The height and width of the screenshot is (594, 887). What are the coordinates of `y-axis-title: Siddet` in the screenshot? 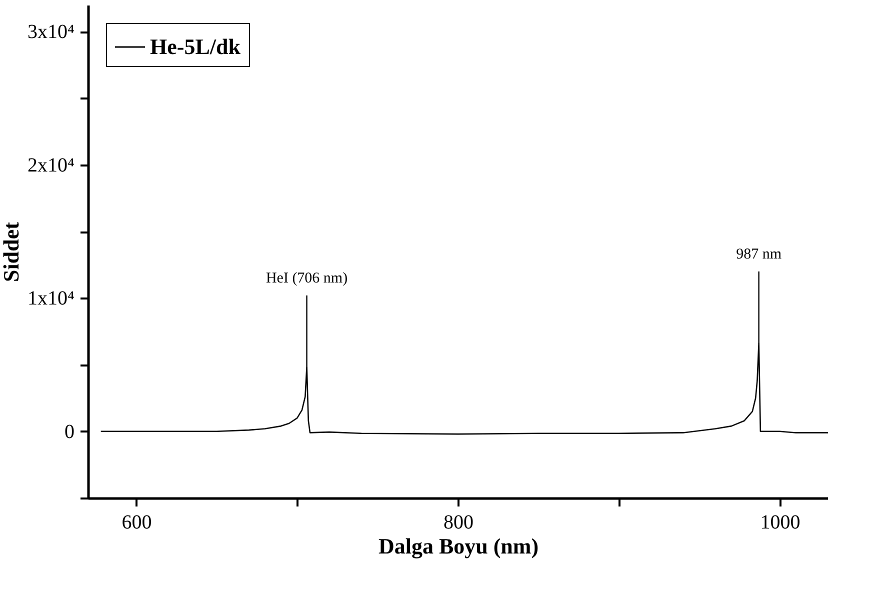 It's located at (12, 251).